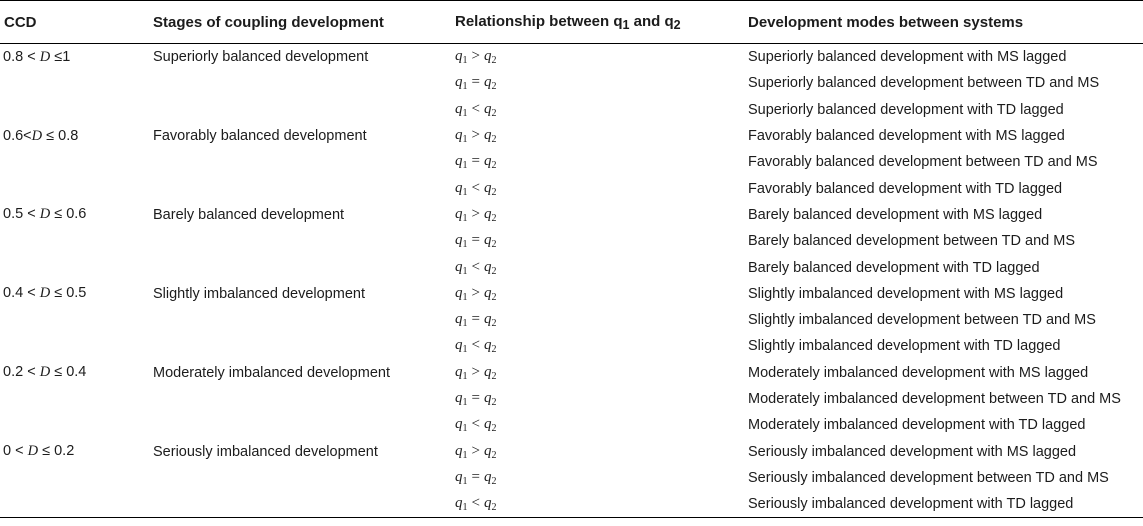  Describe the element at coordinates (651, 21) in the screenshot. I see `header-relationship-mid: and q` at that location.